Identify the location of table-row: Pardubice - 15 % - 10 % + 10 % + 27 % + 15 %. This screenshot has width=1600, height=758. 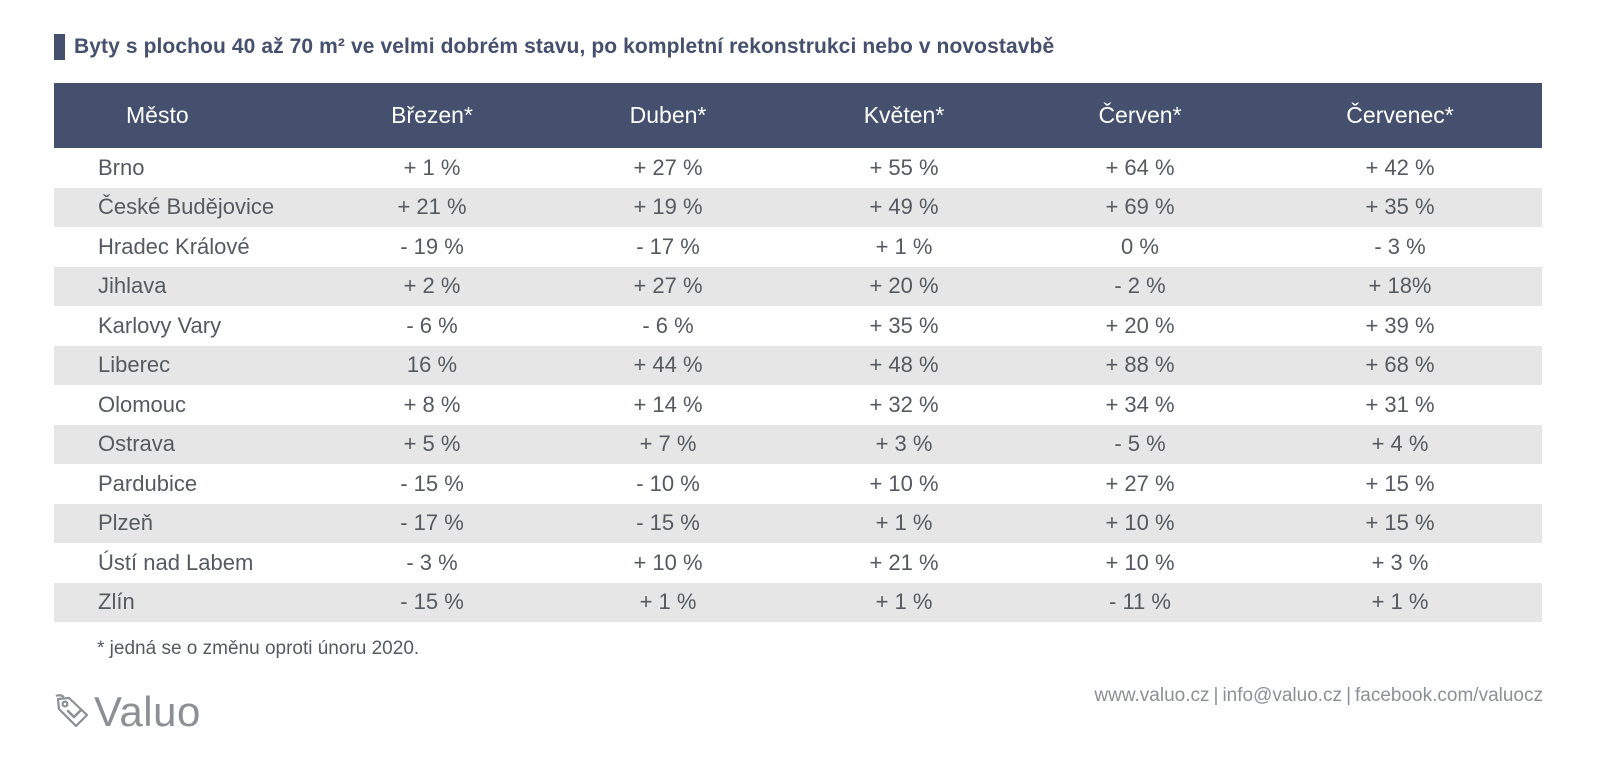
(798, 484).